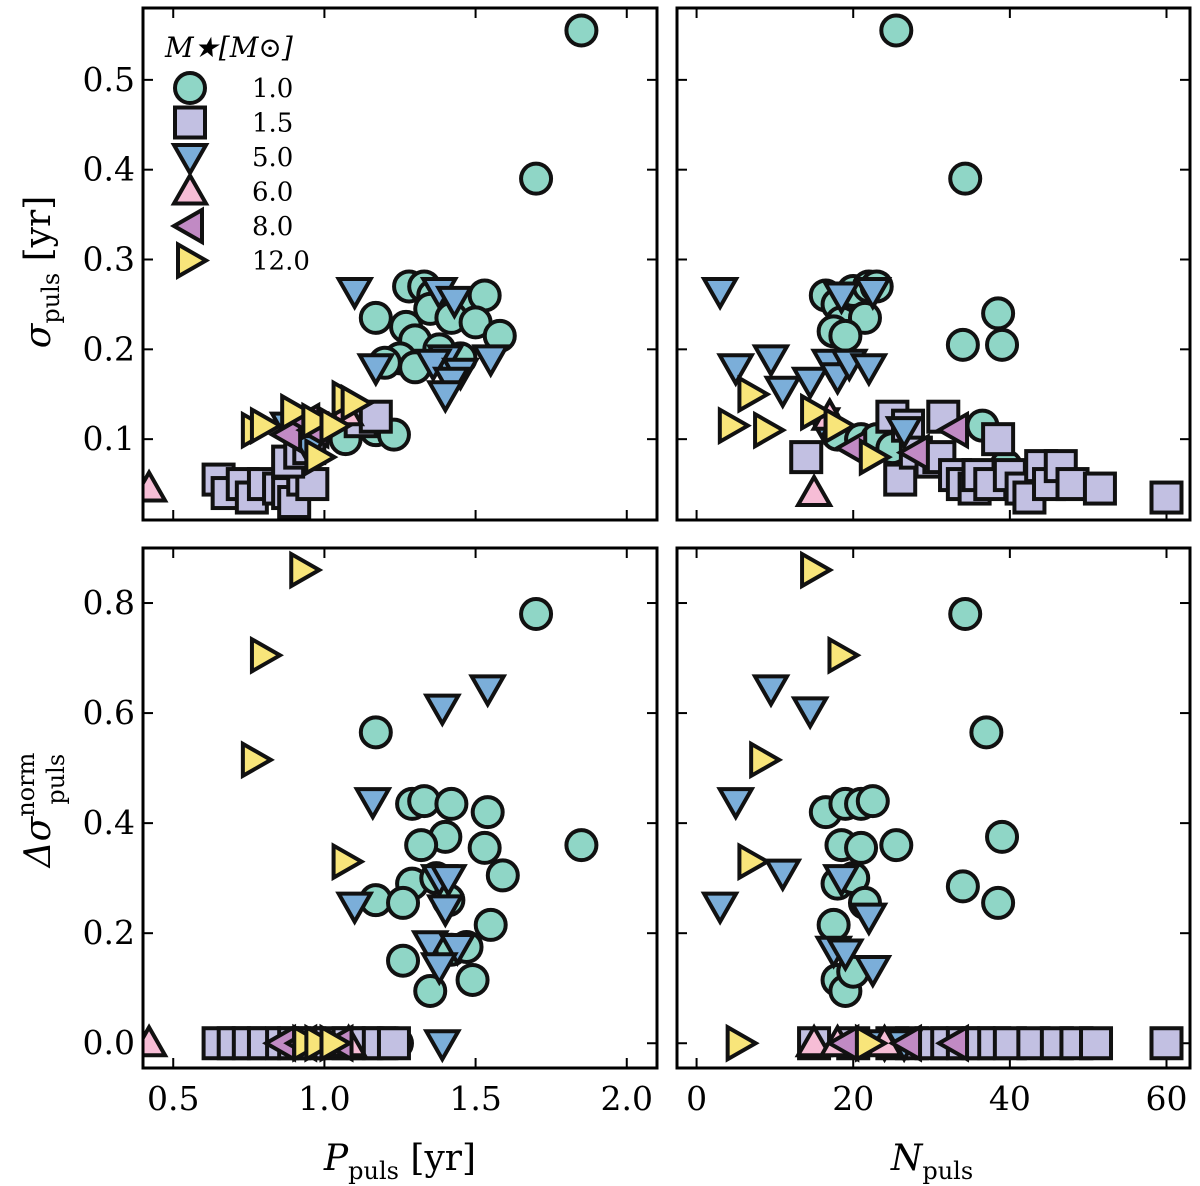 The width and height of the screenshot is (1200, 1186). I want to click on x-tick-label: 0, so click(696, 1098).